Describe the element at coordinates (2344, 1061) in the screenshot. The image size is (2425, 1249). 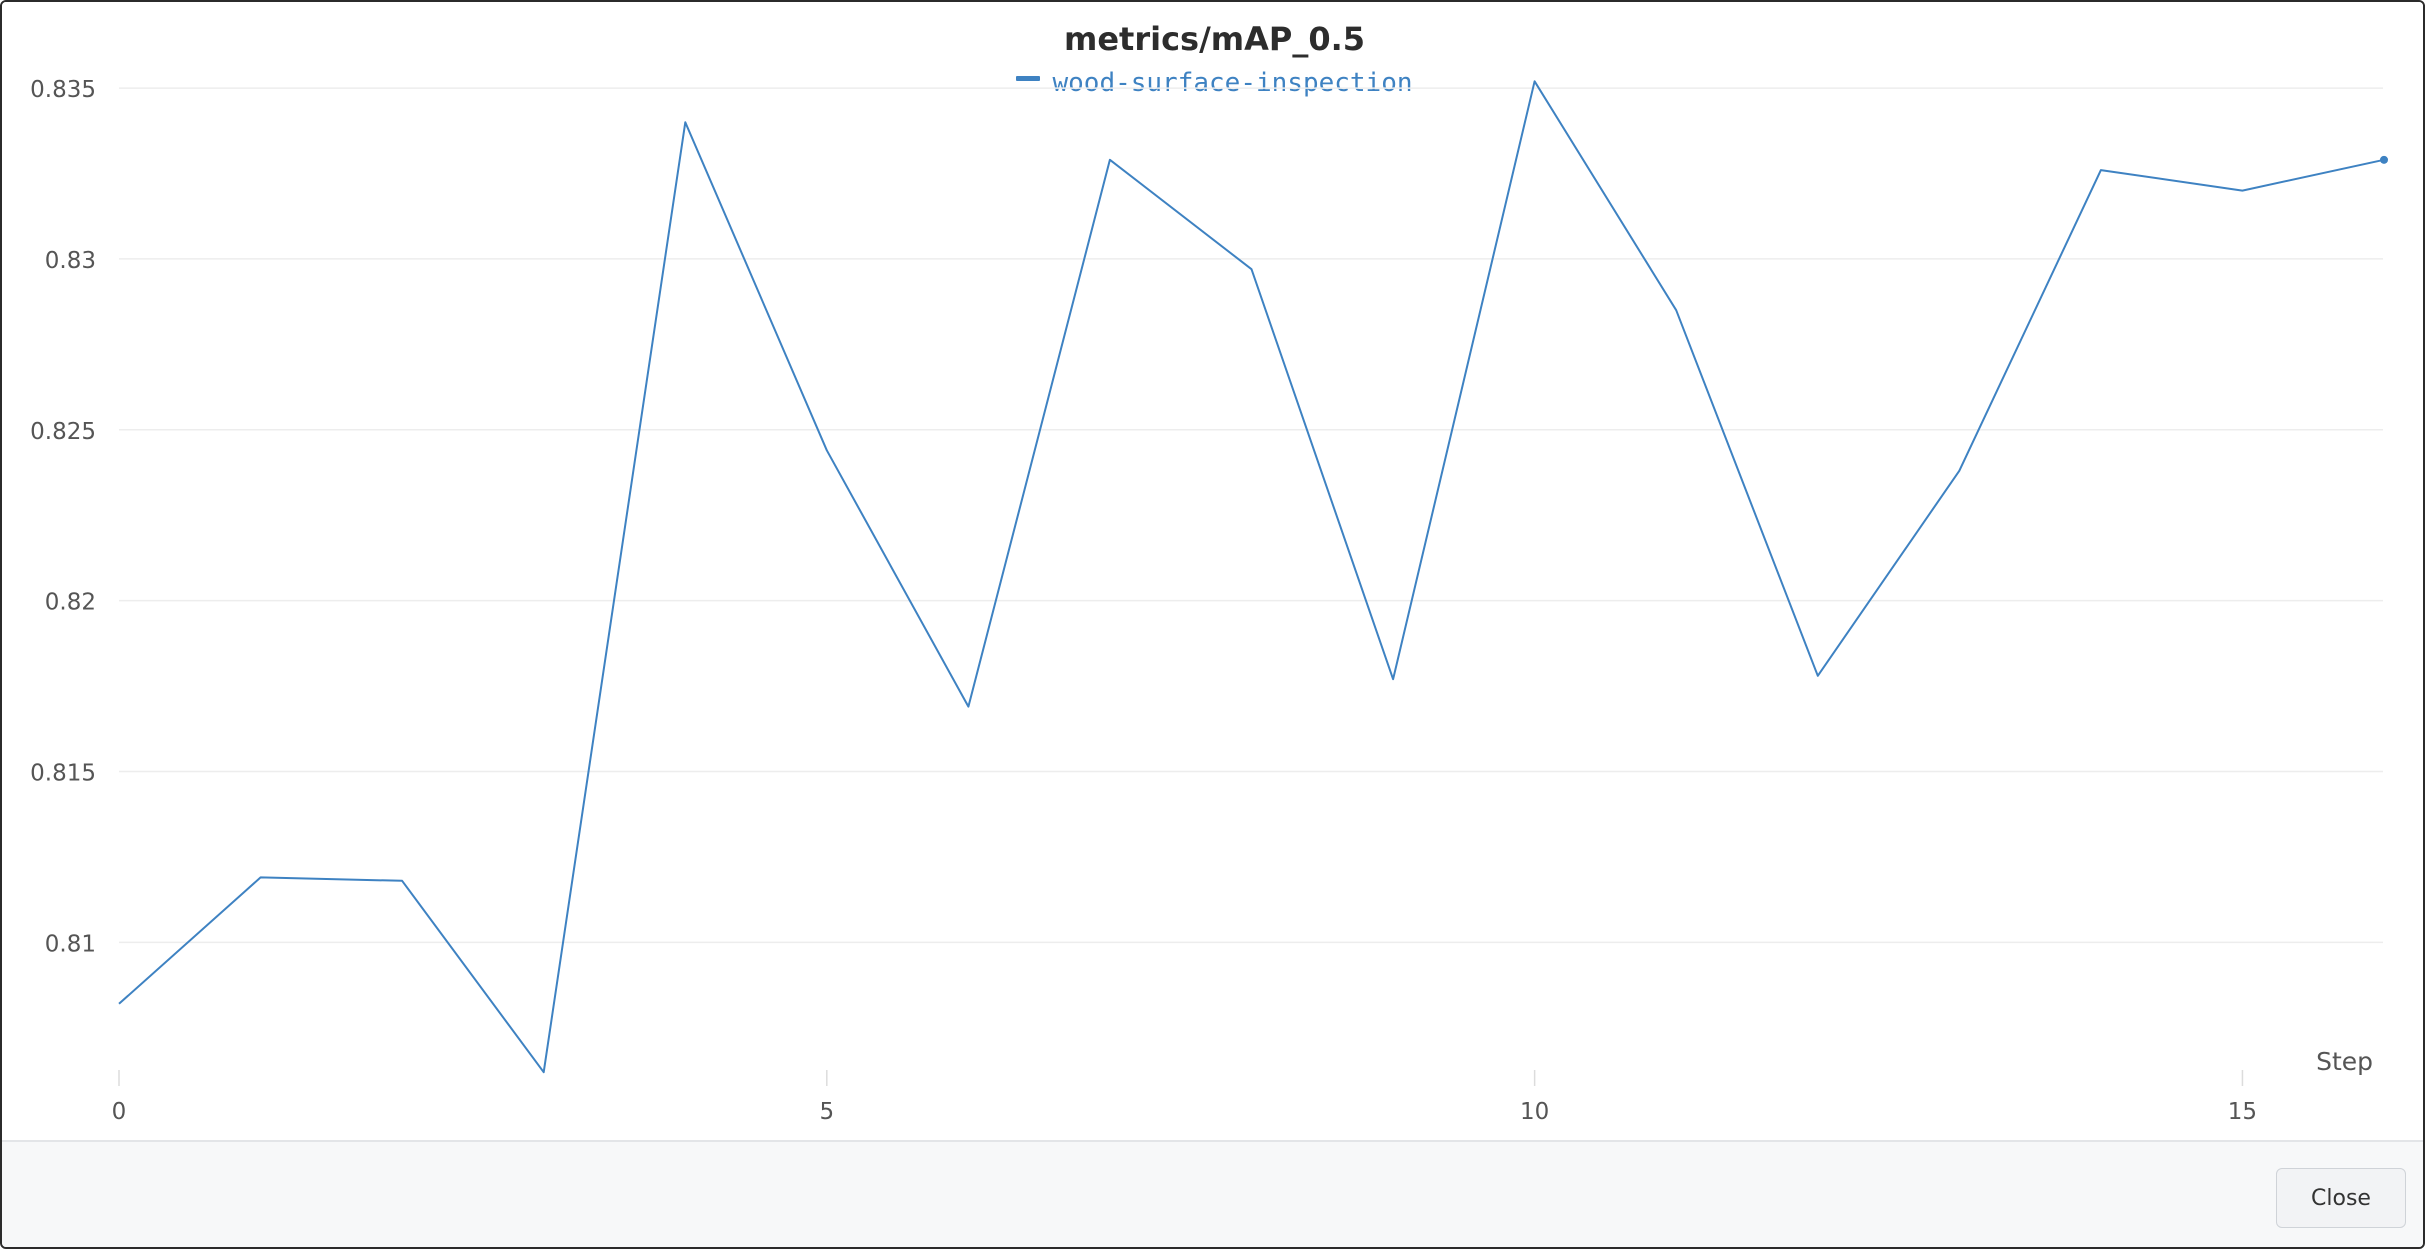
I see `x-axis-label: Step` at that location.